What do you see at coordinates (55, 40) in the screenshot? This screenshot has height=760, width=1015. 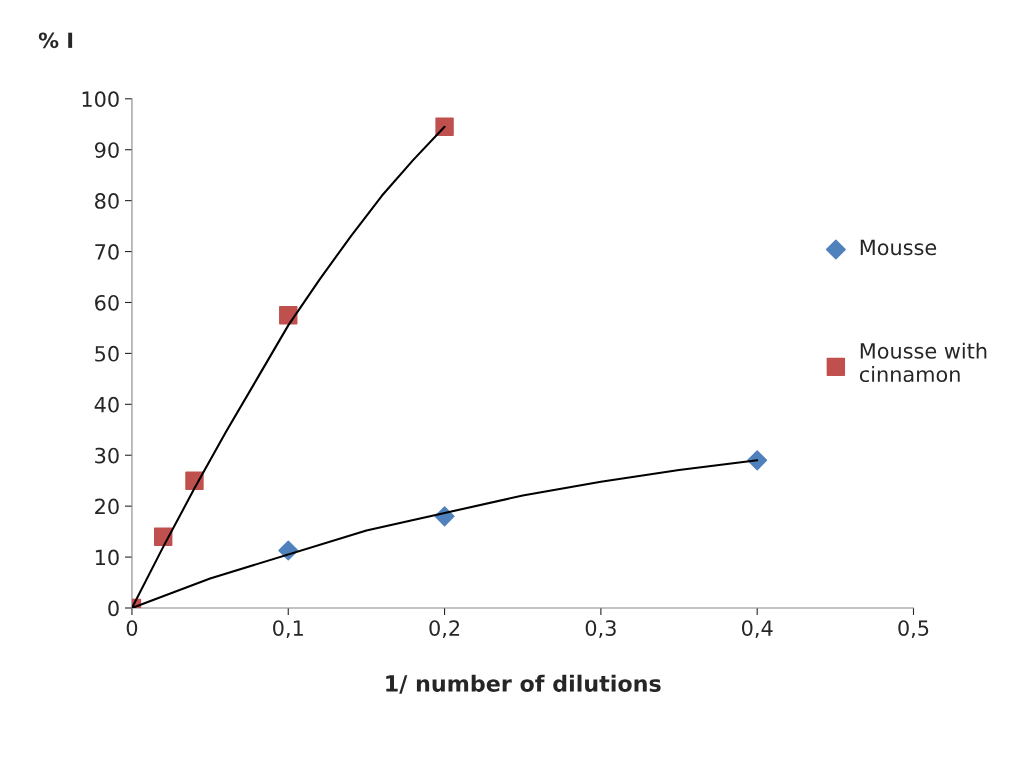 I see `y-axis-title: % I` at bounding box center [55, 40].